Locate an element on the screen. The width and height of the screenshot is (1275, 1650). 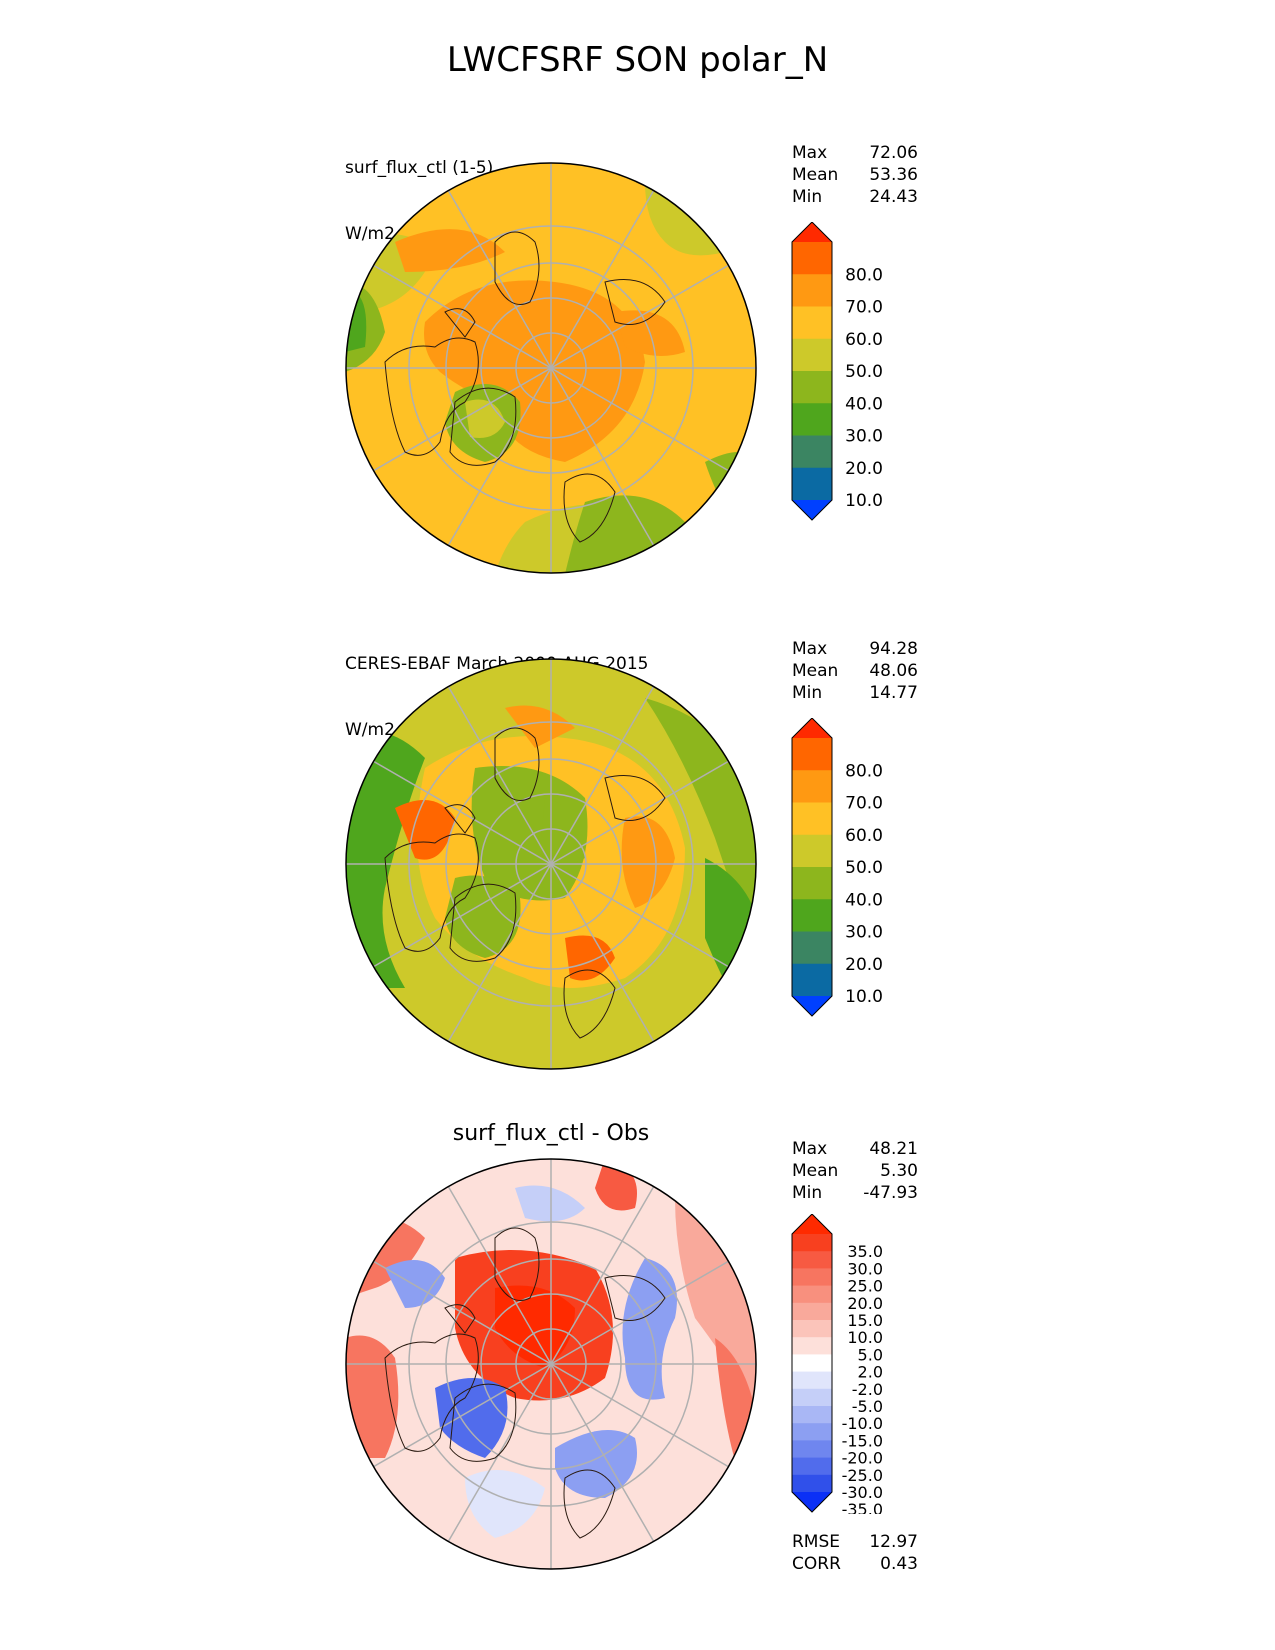
metric-rmse: RMSE 12.97 is located at coordinates (855, 1543).